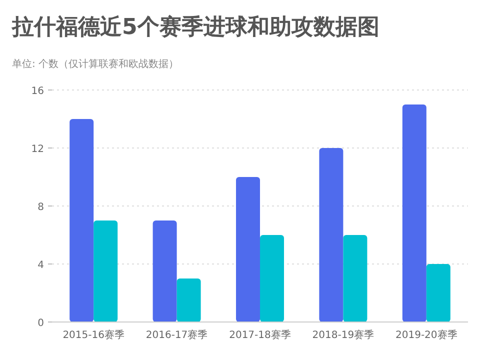  What do you see at coordinates (37, 149) in the screenshot?
I see `y-tick-label: 12` at bounding box center [37, 149].